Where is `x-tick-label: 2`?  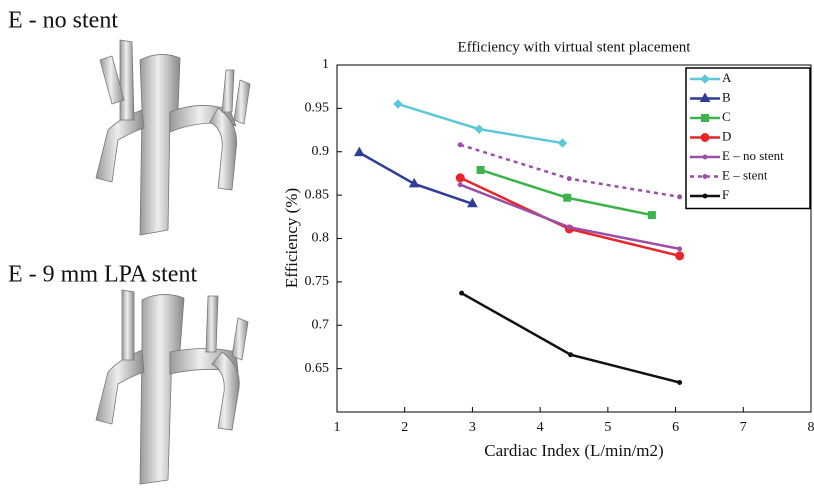
x-tick-label: 2 is located at coordinates (404, 427).